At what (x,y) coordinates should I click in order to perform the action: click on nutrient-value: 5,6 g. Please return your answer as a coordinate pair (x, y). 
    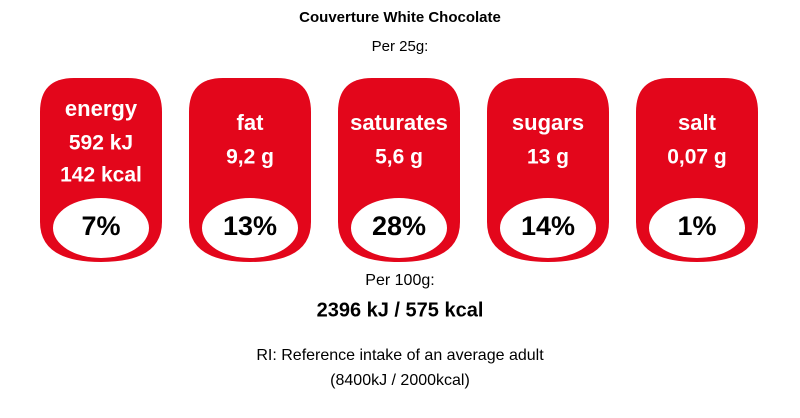
    Looking at the image, I should click on (399, 157).